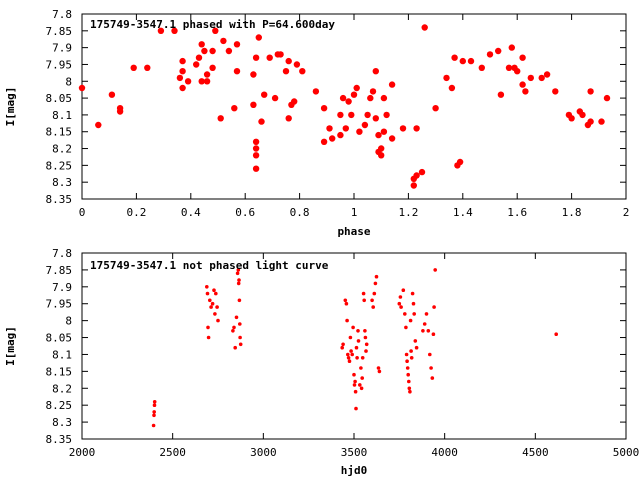  What do you see at coordinates (59, 165) in the screenshot?
I see `y-tick-label: 8.25` at bounding box center [59, 165].